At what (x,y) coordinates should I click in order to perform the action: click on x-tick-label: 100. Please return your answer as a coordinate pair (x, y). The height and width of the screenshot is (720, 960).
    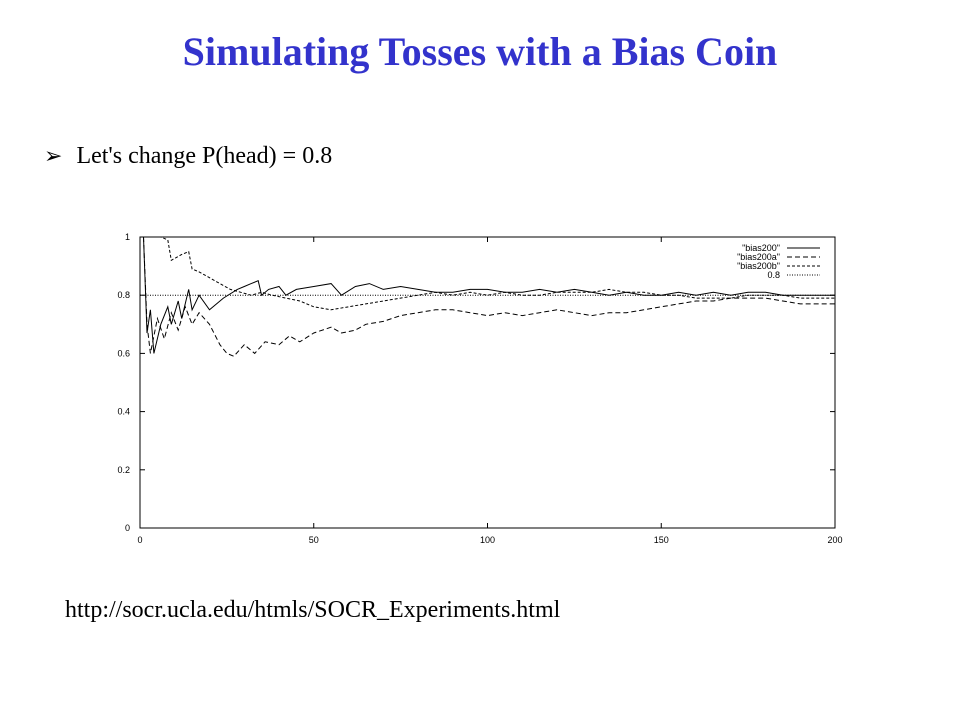
    Looking at the image, I should click on (487, 540).